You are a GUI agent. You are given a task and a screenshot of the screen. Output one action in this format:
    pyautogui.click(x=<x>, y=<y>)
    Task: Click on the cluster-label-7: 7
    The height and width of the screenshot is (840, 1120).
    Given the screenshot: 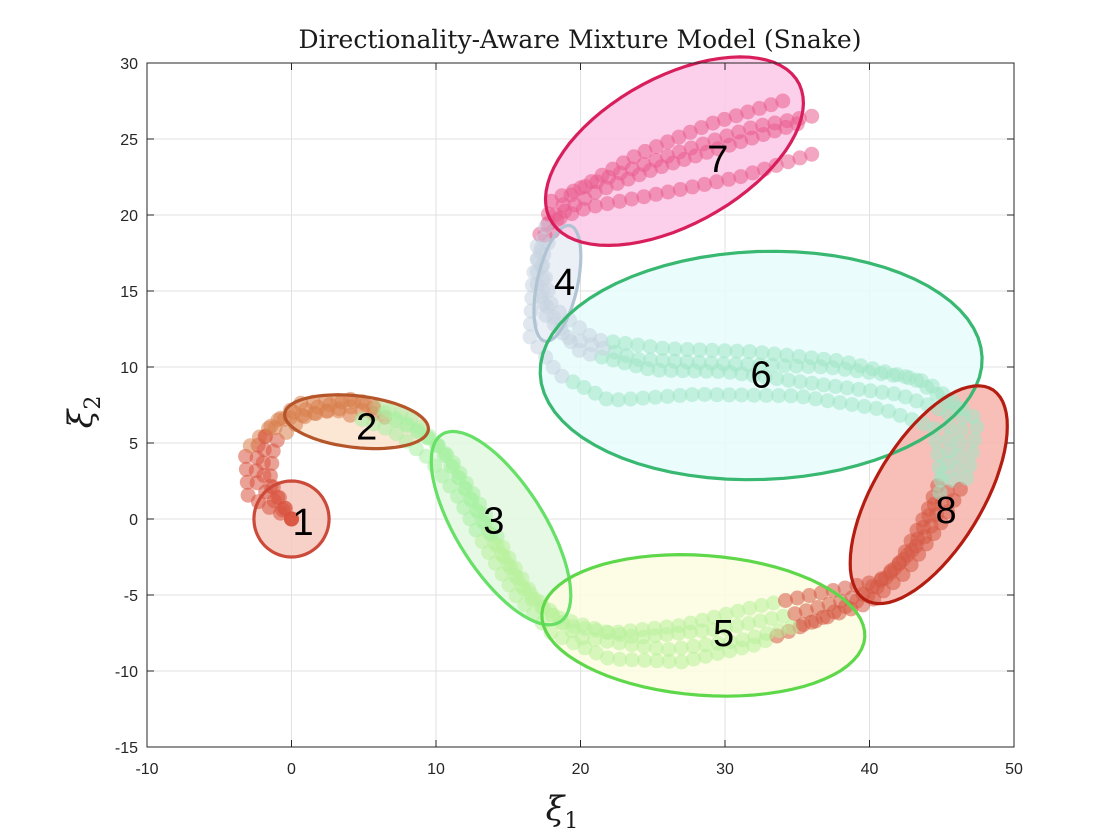 What is the action you would take?
    pyautogui.click(x=717, y=160)
    